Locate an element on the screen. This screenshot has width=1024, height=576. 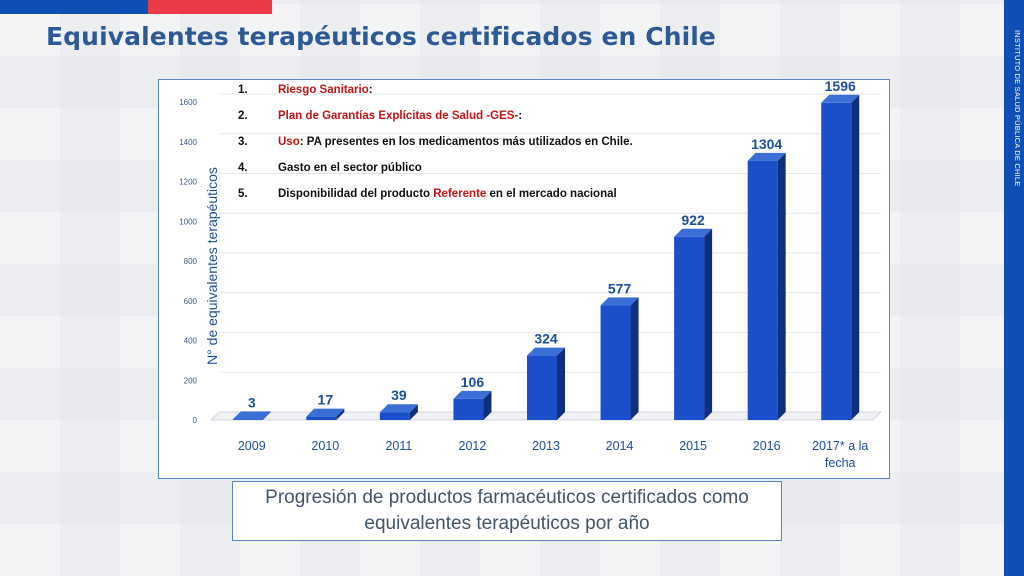
x-tick-label: 2017* a la is located at coordinates (840, 446).